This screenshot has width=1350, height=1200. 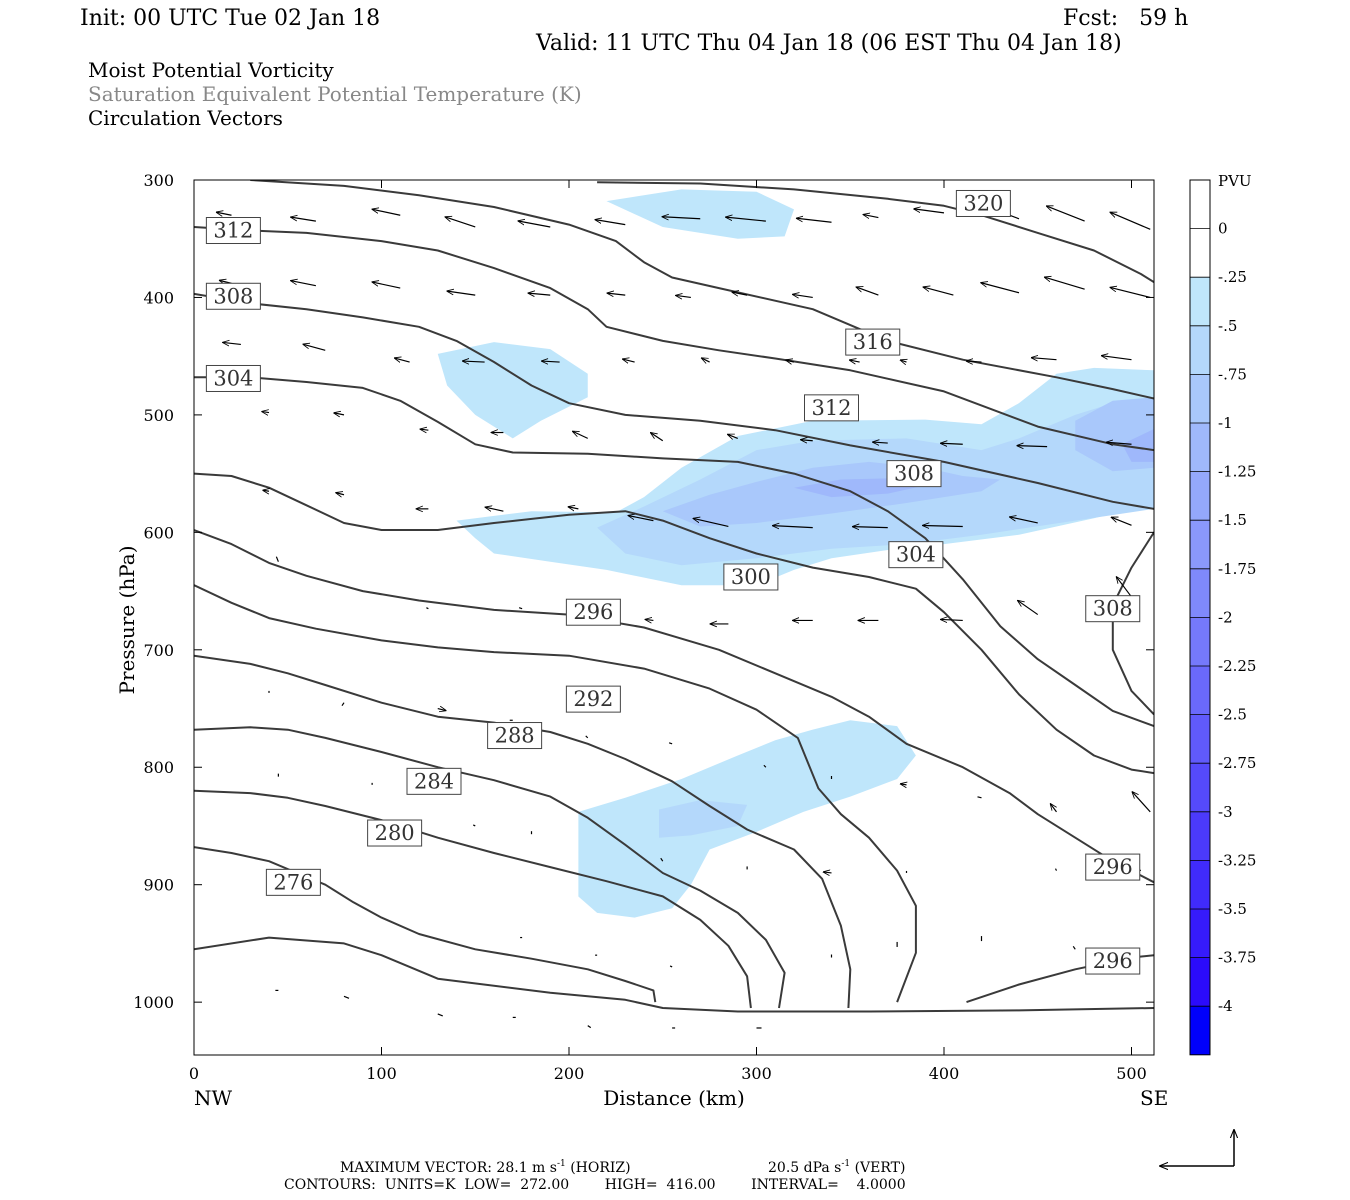 What do you see at coordinates (1223, 229) in the screenshot?
I see `colorbar-label: 0` at bounding box center [1223, 229].